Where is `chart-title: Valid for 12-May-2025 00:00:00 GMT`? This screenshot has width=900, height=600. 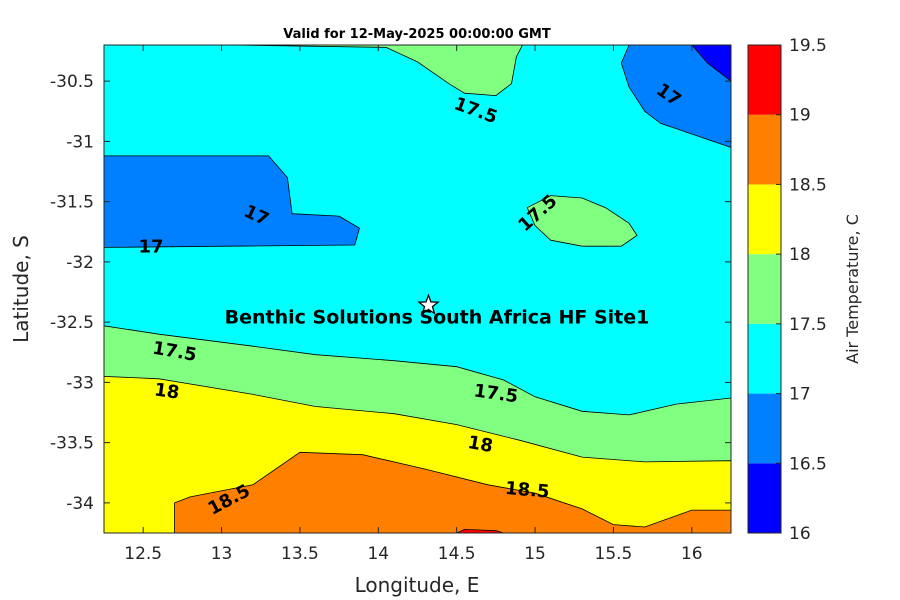
chart-title: Valid for 12-May-2025 00:00:00 GMT is located at coordinates (417, 34).